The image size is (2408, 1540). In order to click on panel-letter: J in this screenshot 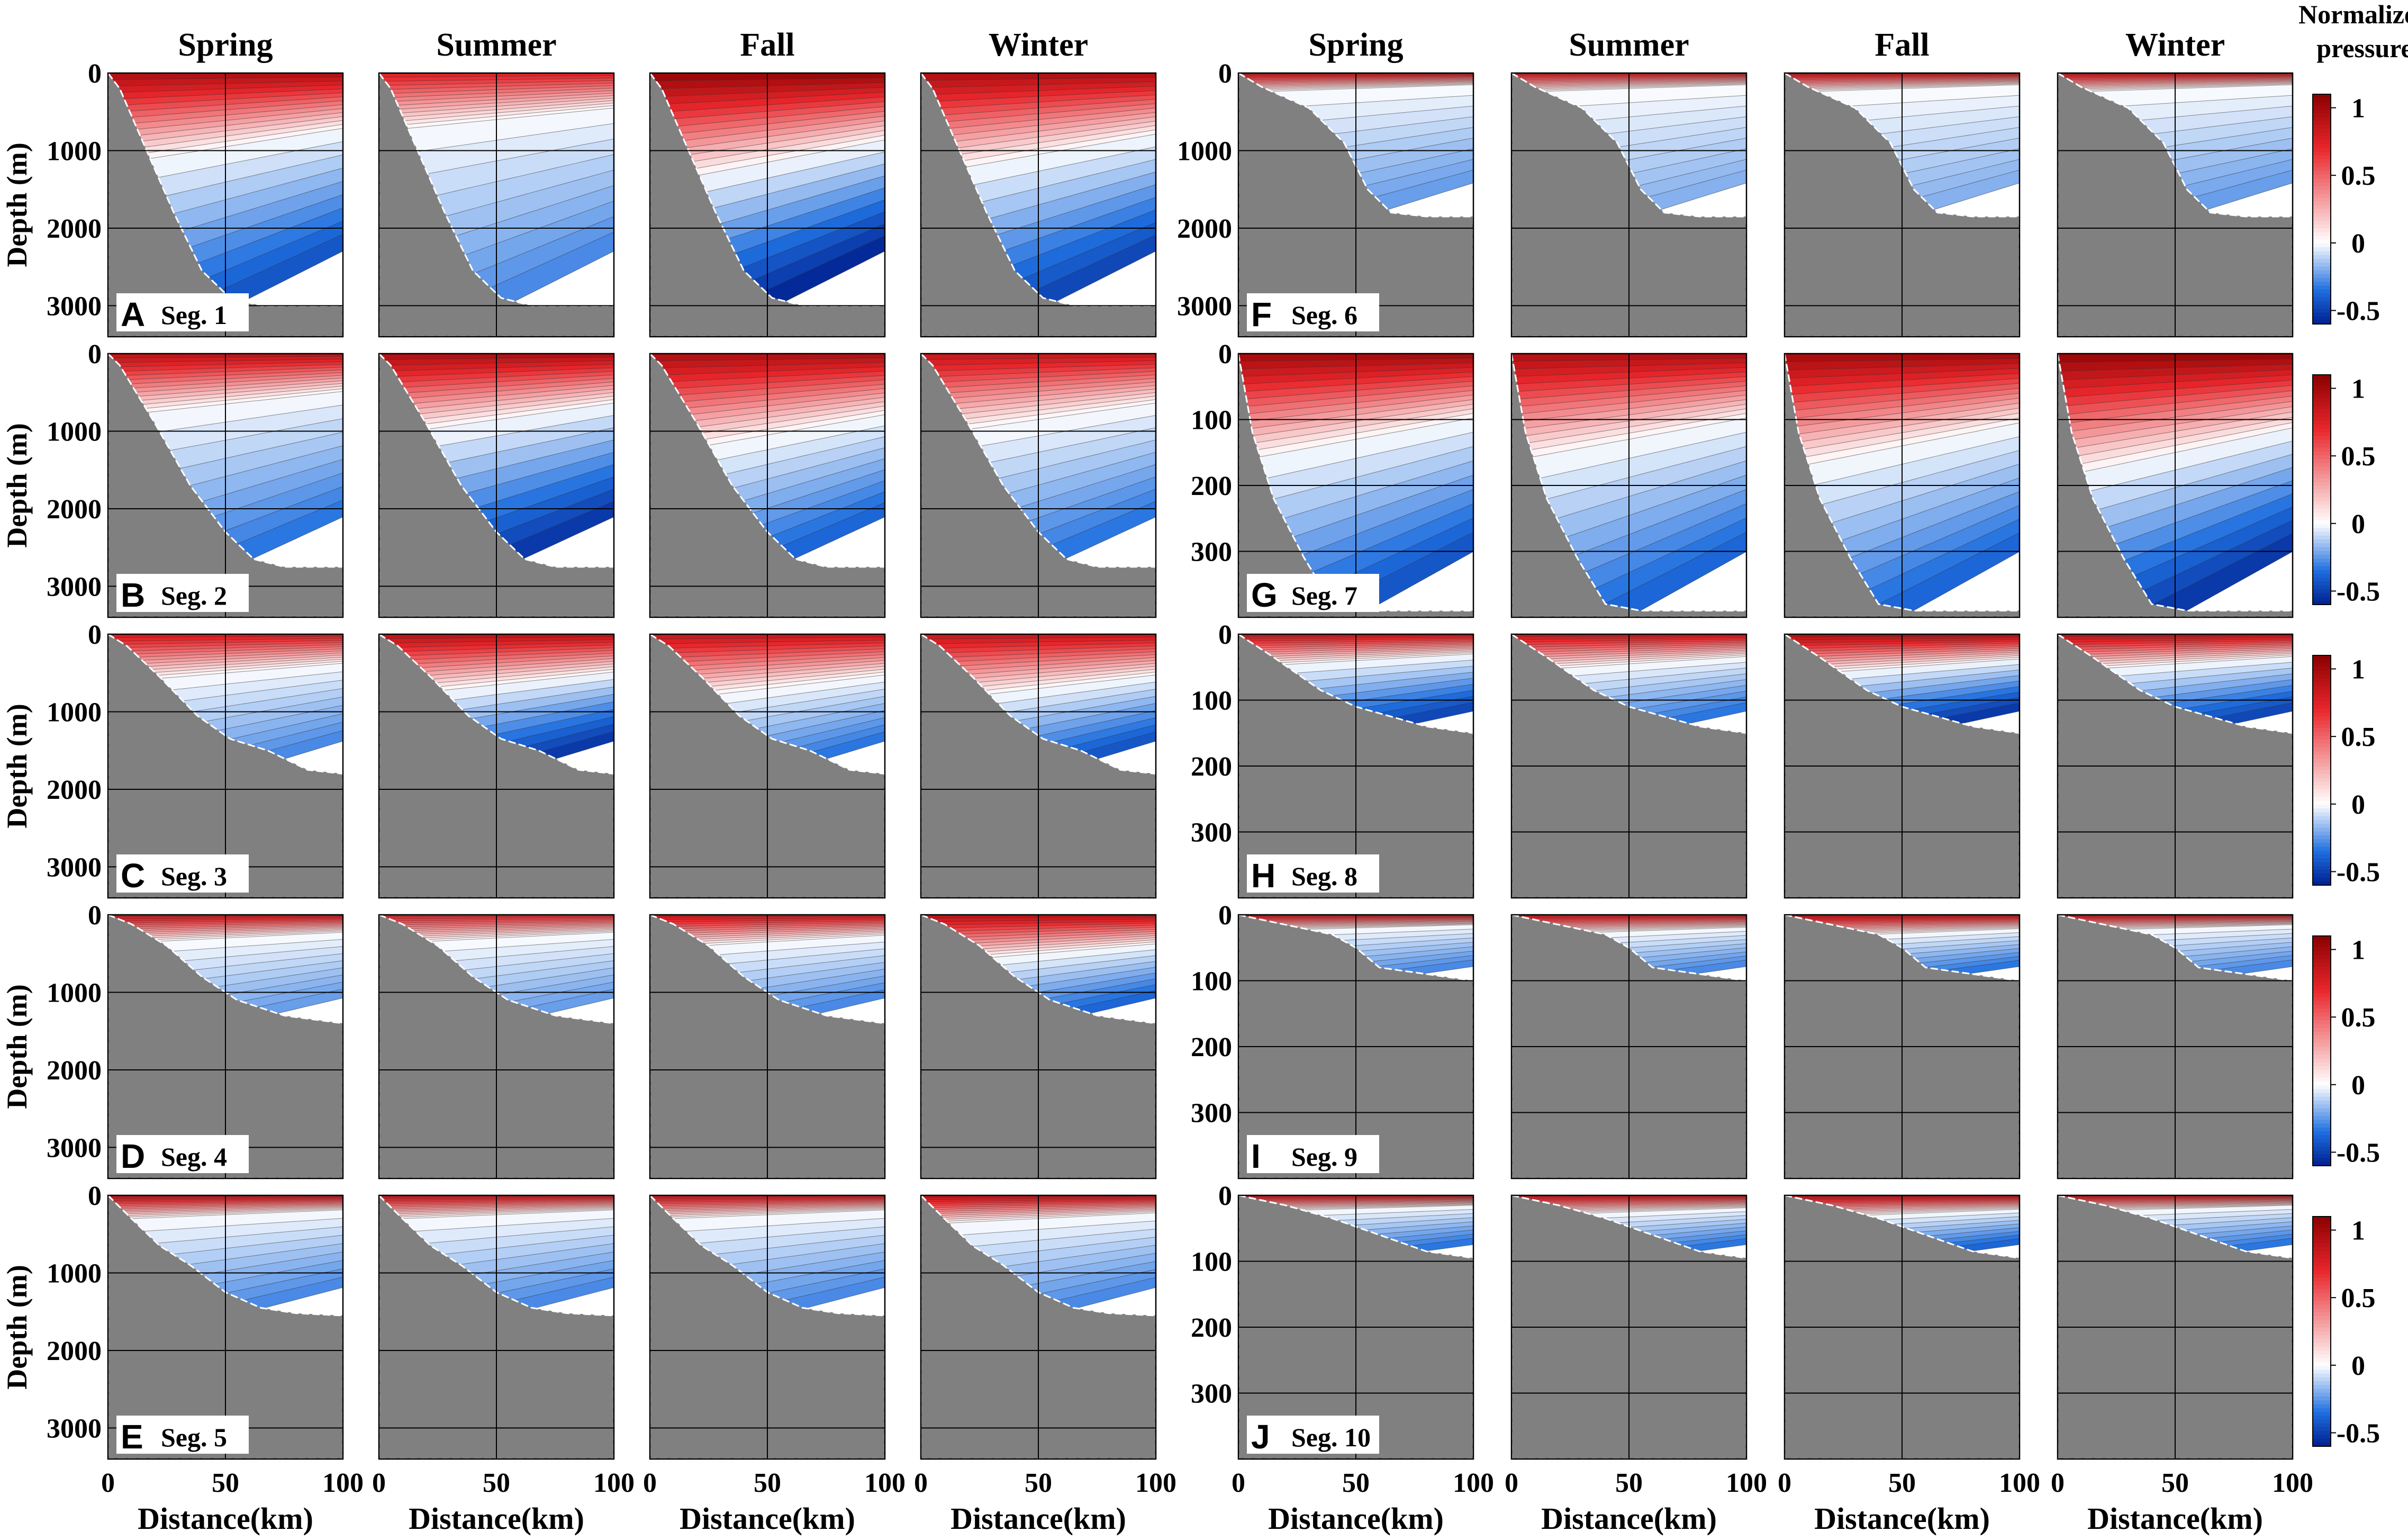, I will do `click(1261, 1437)`.